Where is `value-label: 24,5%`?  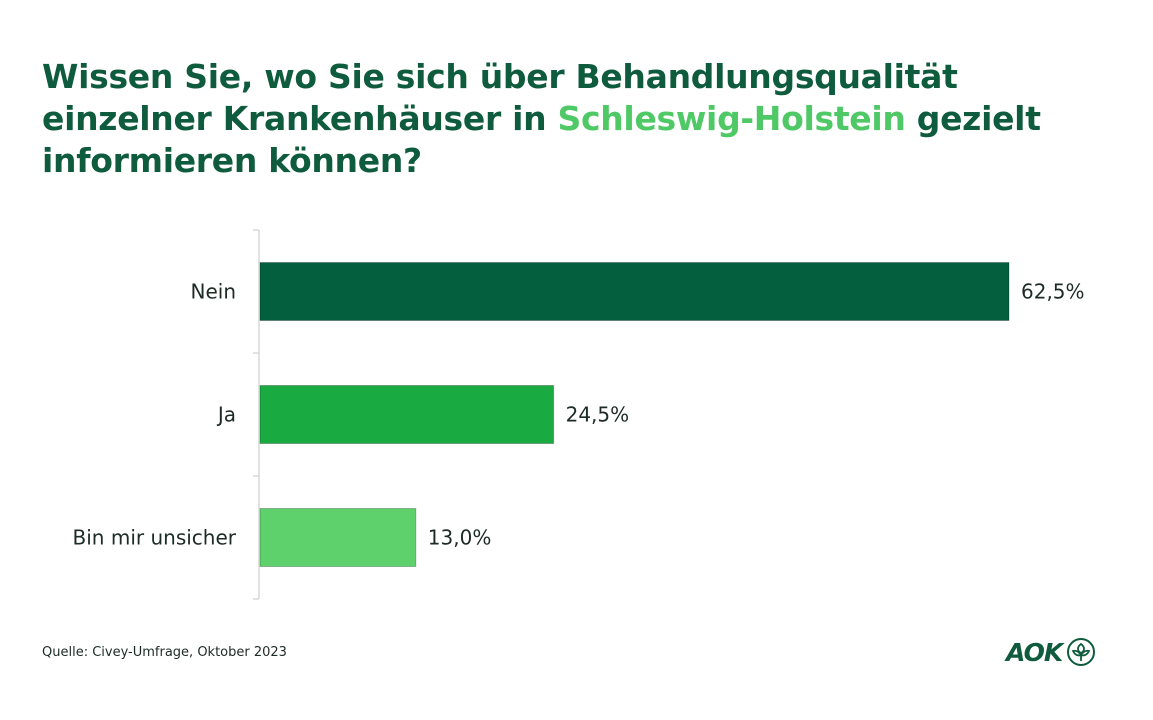
value-label: 24,5% is located at coordinates (598, 415).